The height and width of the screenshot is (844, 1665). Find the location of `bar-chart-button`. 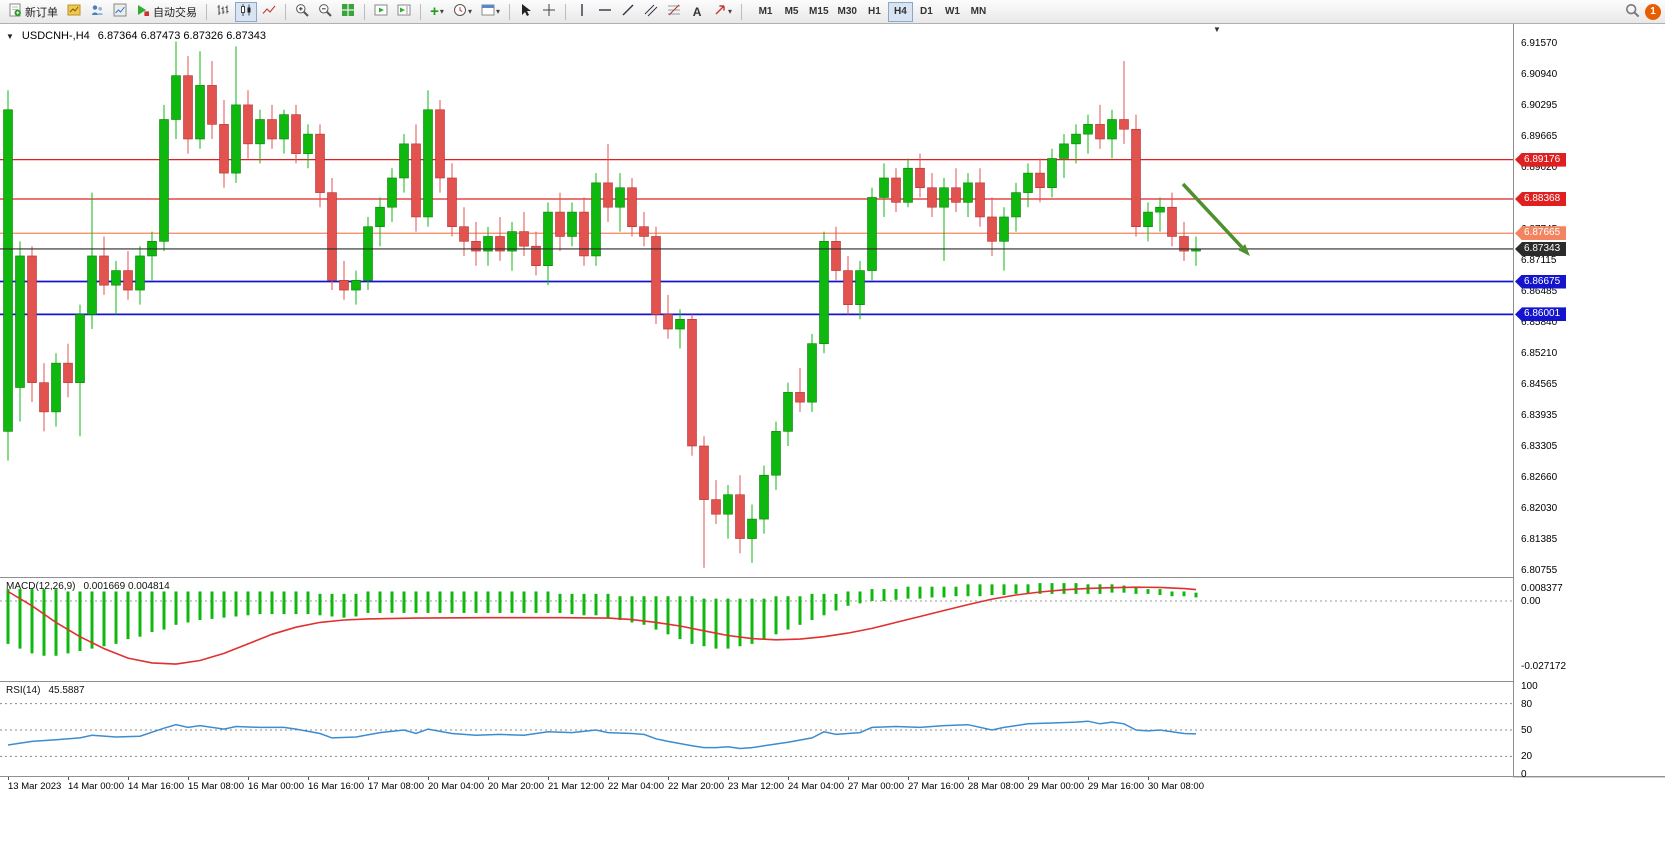

bar-chart-button is located at coordinates (223, 12).